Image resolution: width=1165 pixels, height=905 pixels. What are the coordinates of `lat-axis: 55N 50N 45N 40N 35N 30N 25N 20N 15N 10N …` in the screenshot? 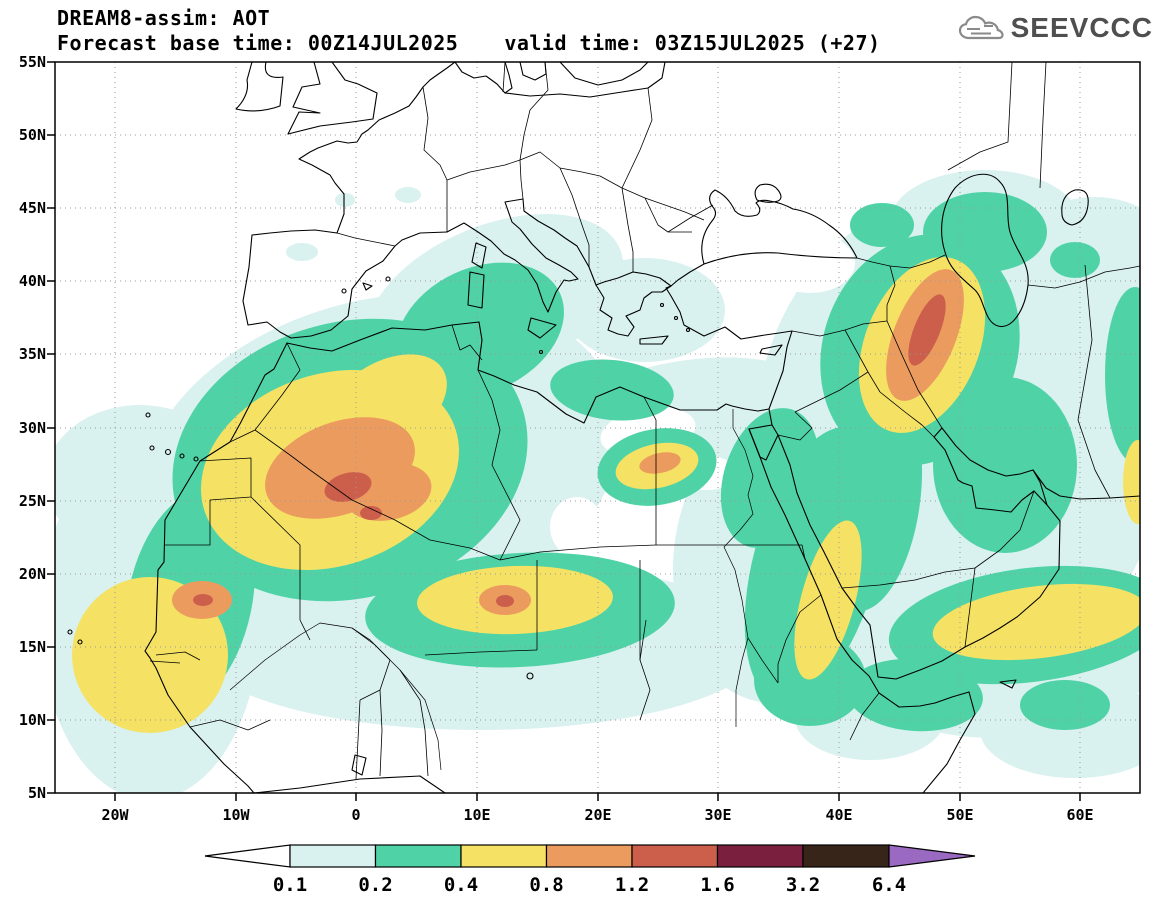 It's located at (32, 427).